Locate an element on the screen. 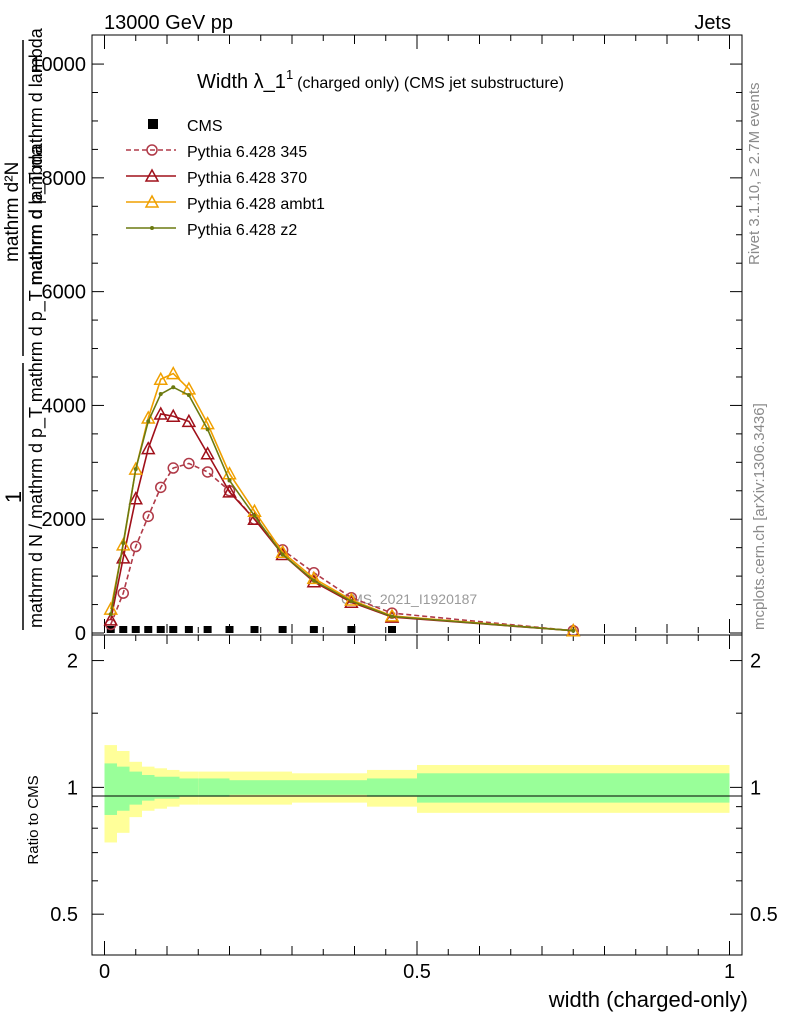 The image size is (786, 1024). legend-entry: Pythia 6.428 z2 is located at coordinates (211, 230).